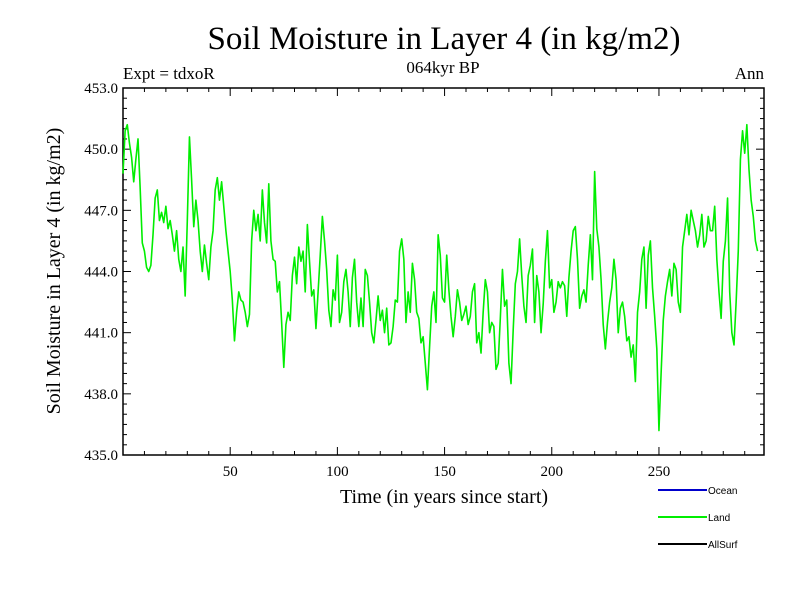  What do you see at coordinates (101, 273) in the screenshot?
I see `y-tick-label: 444.0` at bounding box center [101, 273].